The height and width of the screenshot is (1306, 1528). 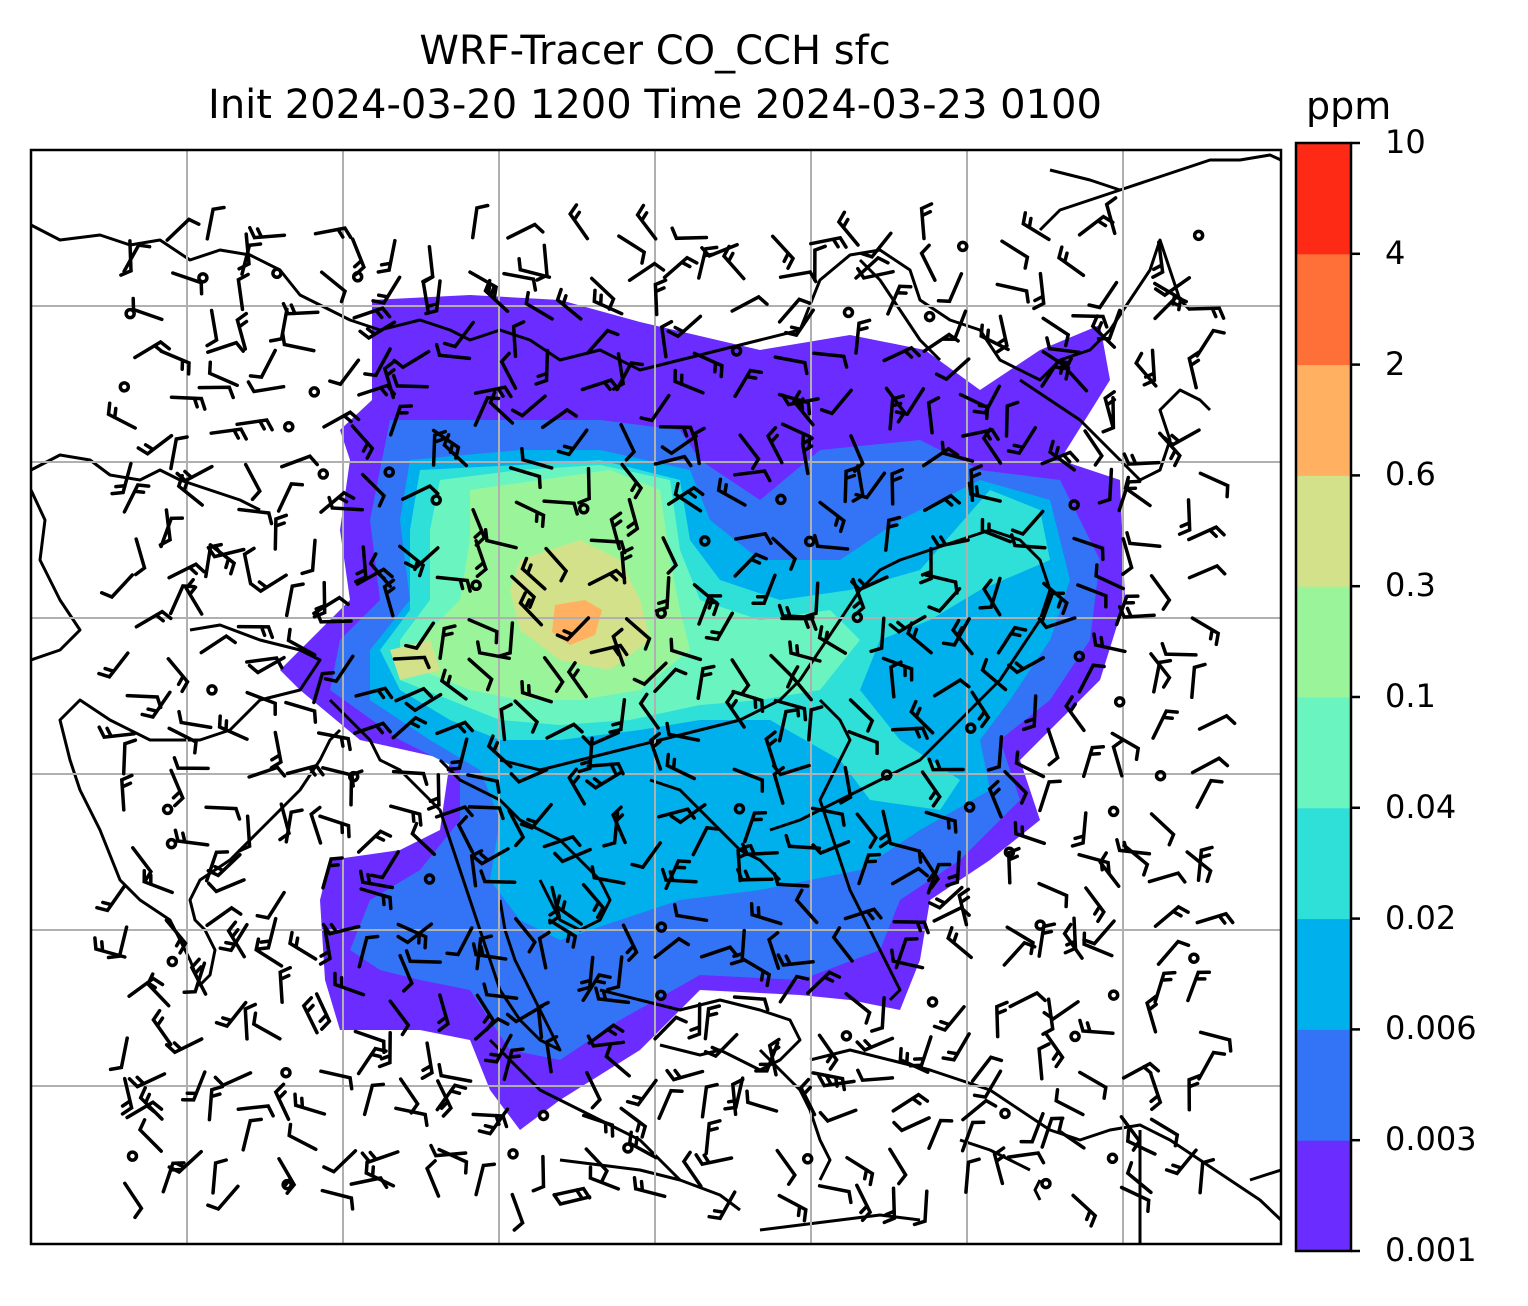 What do you see at coordinates (1327, 697) in the screenshot?
I see `colorbar` at bounding box center [1327, 697].